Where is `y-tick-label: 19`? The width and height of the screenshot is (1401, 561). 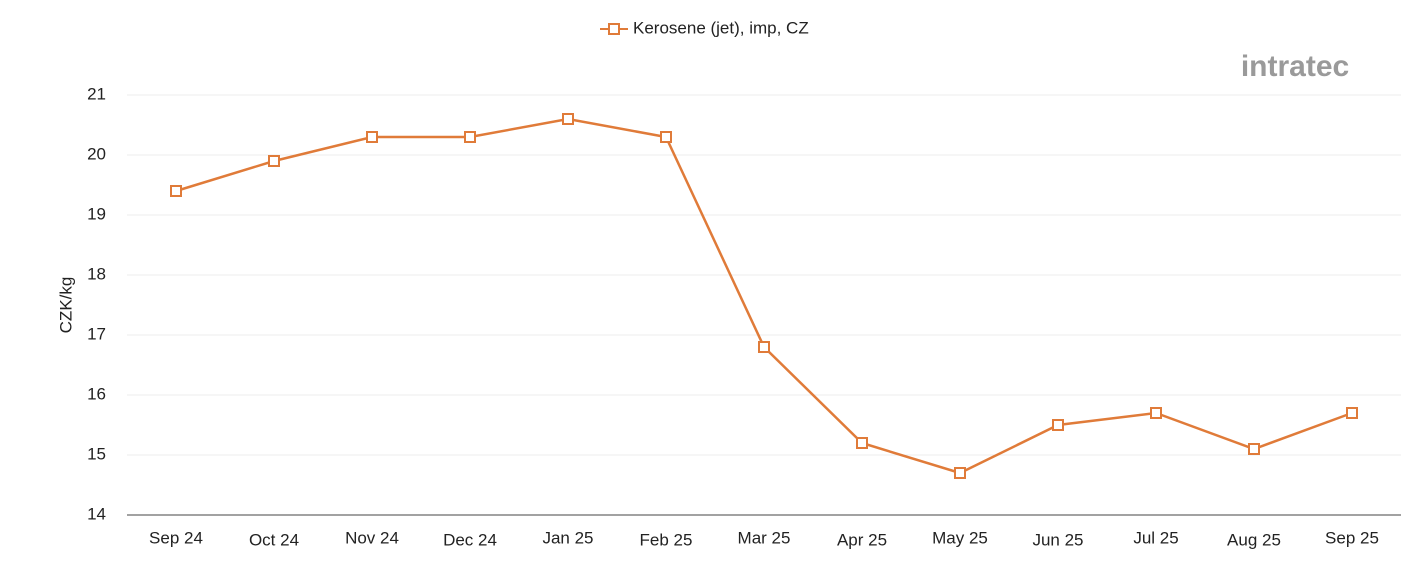
y-tick-label: 19 is located at coordinates (96, 213).